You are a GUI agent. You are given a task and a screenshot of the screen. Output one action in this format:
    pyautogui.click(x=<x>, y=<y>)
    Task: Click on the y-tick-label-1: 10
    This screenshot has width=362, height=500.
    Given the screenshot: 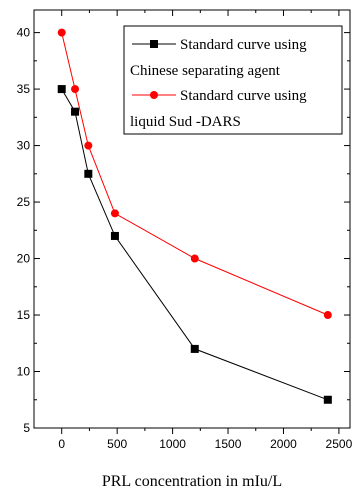 What is the action you would take?
    pyautogui.click(x=24, y=372)
    